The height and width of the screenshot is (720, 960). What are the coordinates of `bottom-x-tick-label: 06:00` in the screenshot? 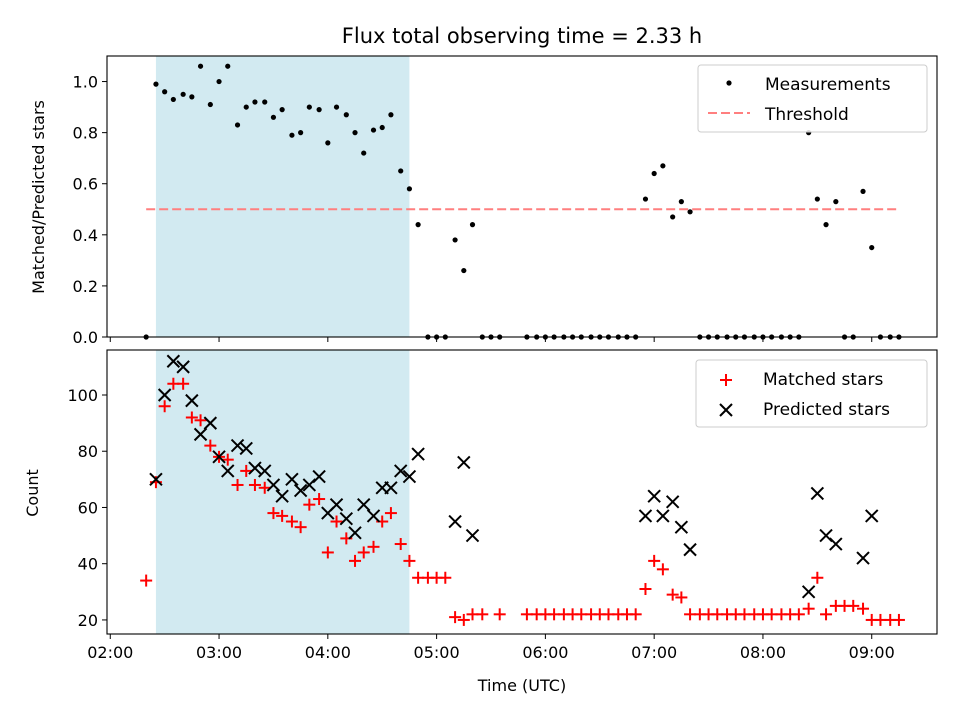 It's located at (545, 652).